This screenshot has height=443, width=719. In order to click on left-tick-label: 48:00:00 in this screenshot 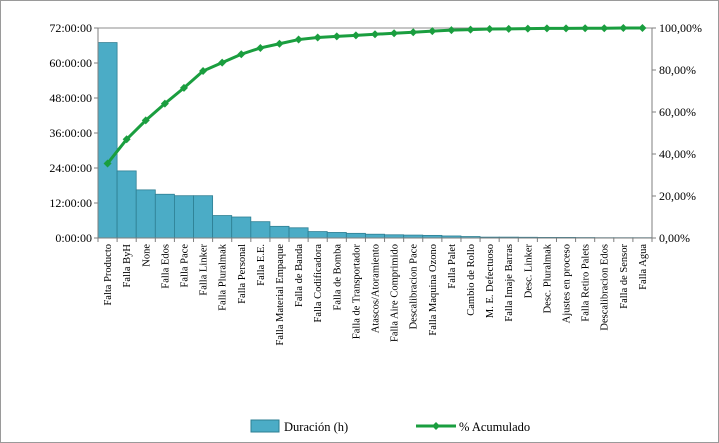, I will do `click(70, 98)`.